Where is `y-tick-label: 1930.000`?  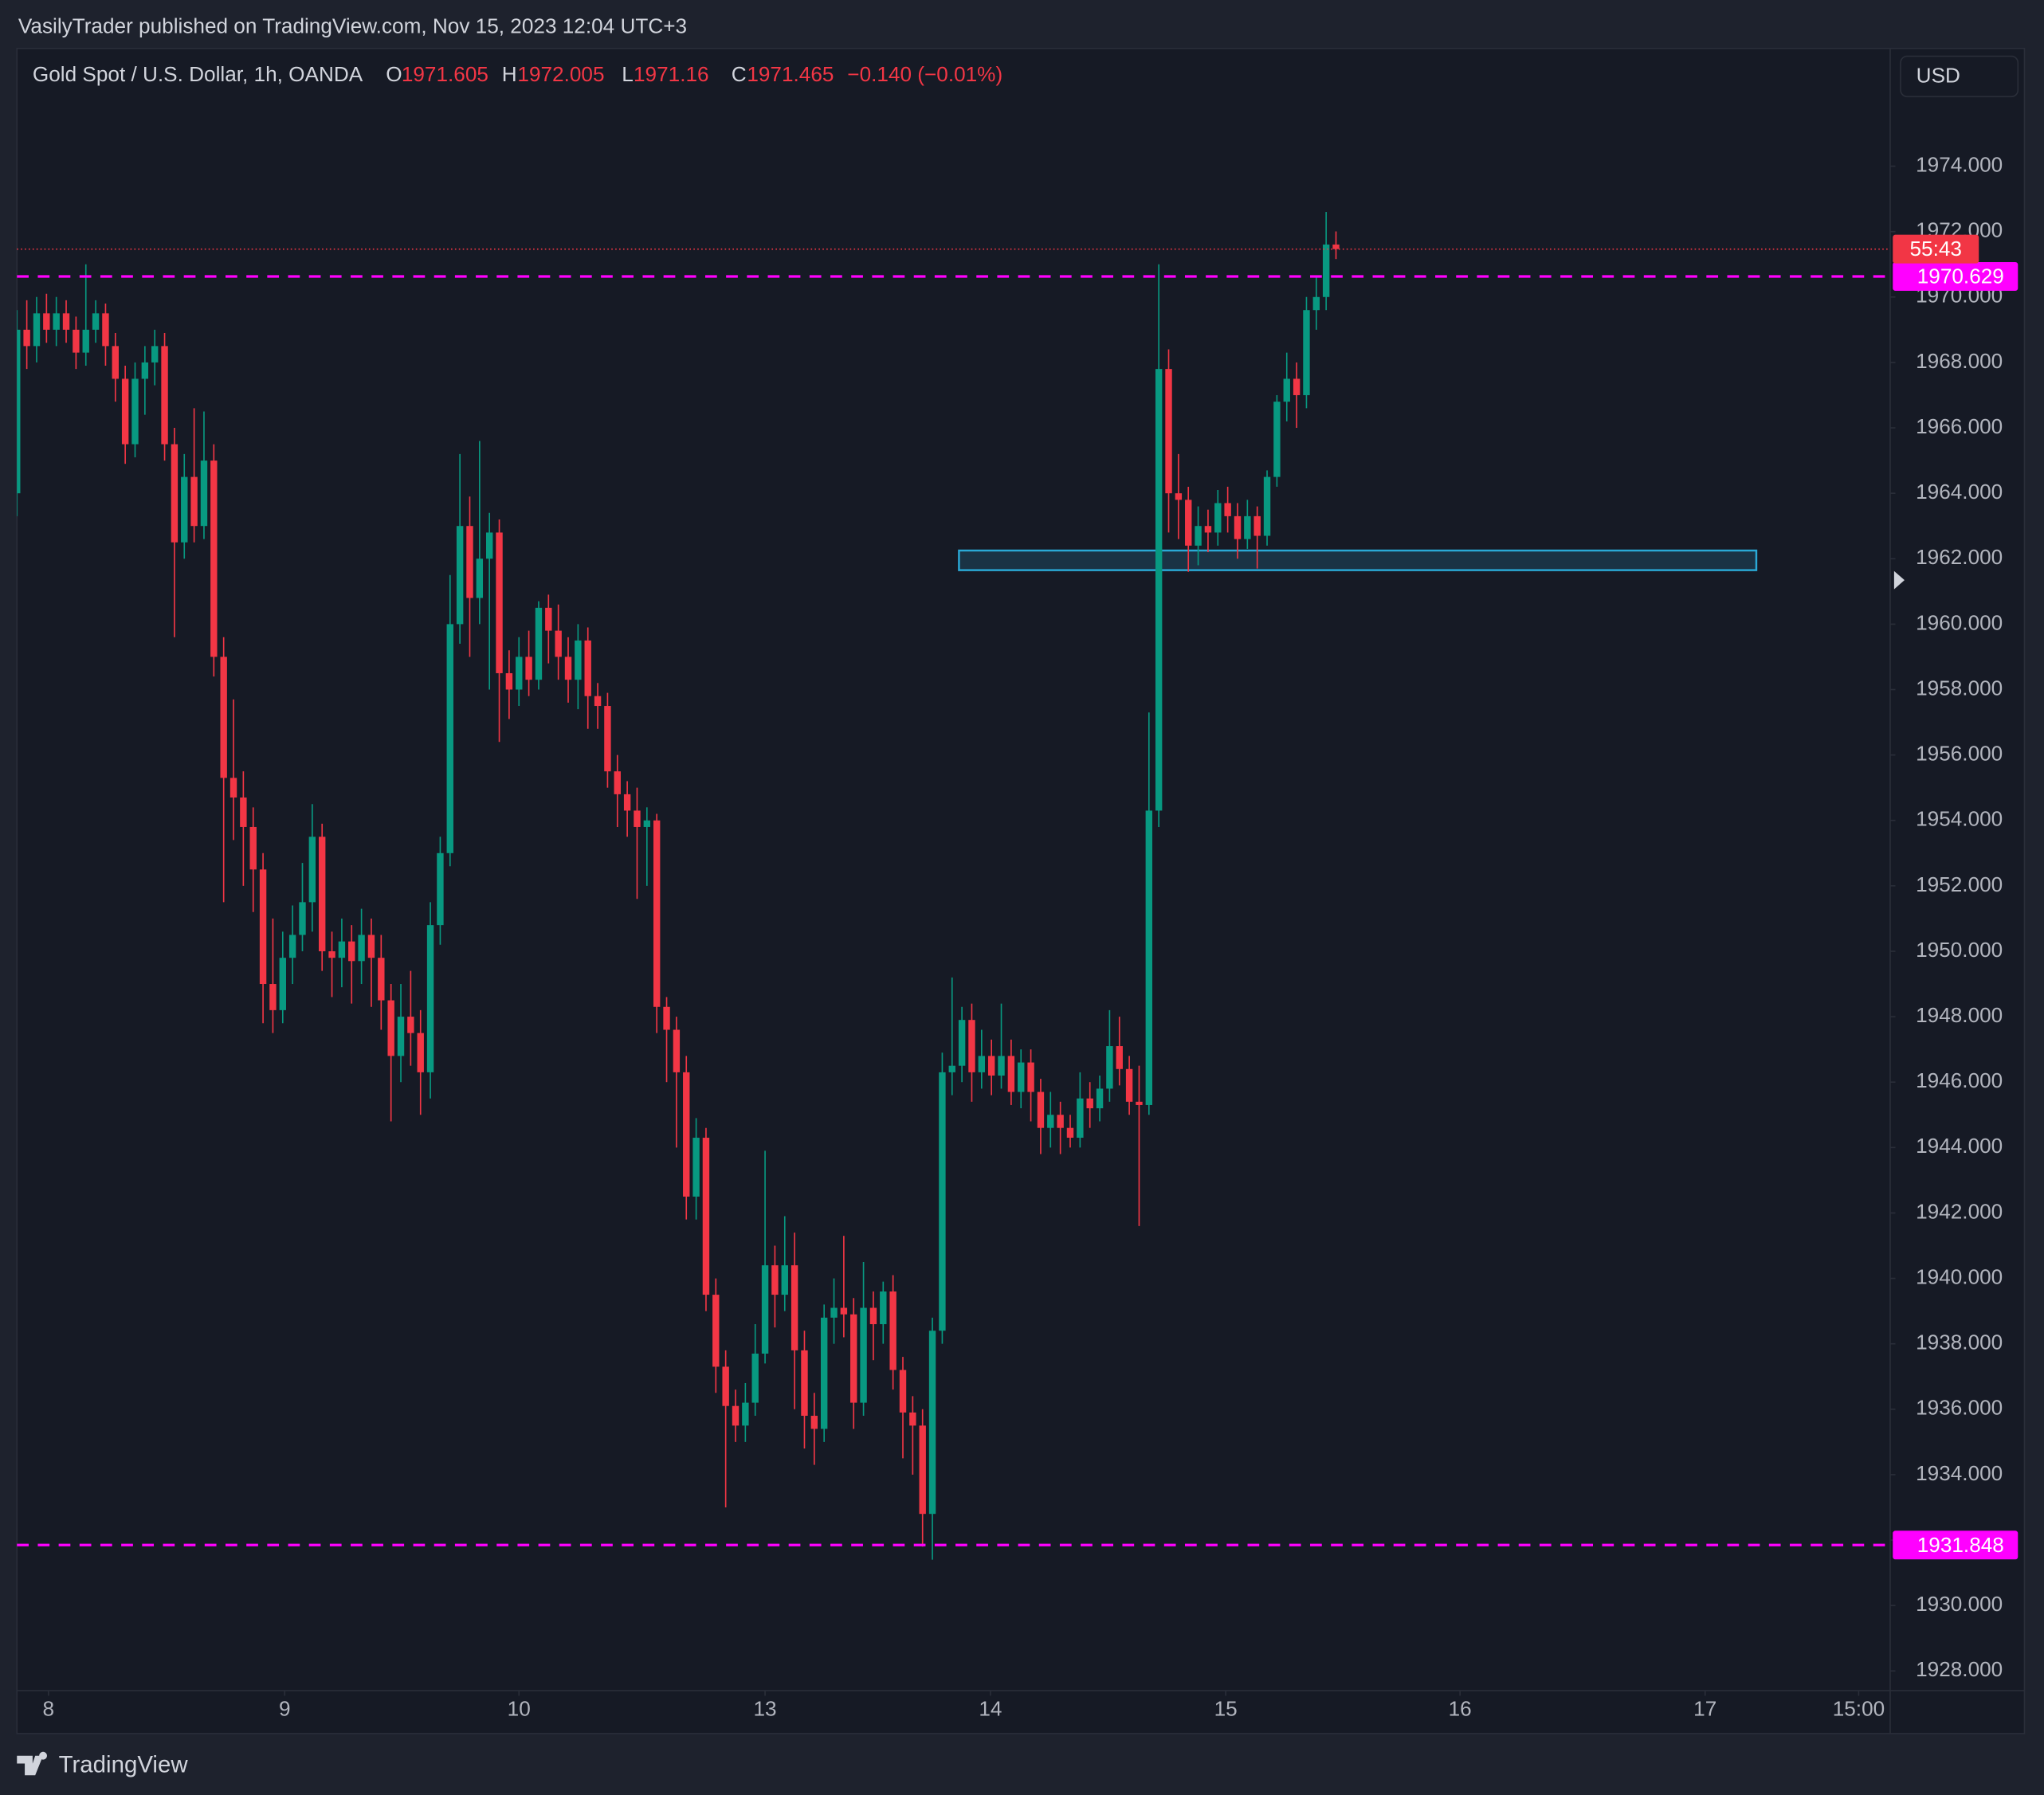 y-tick-label: 1930.000 is located at coordinates (1960, 1604).